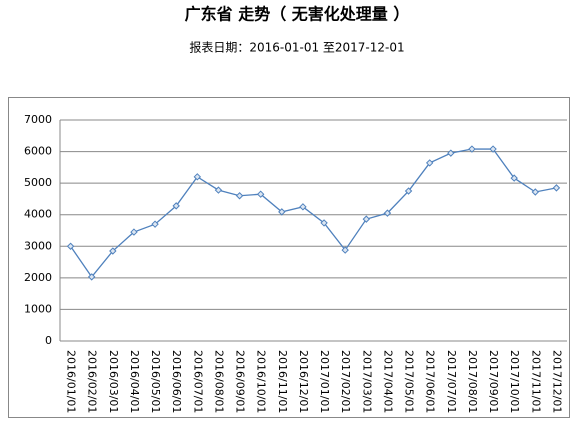  What do you see at coordinates (282, 381) in the screenshot?
I see `x-tick-label: 2016/11/01` at bounding box center [282, 381].